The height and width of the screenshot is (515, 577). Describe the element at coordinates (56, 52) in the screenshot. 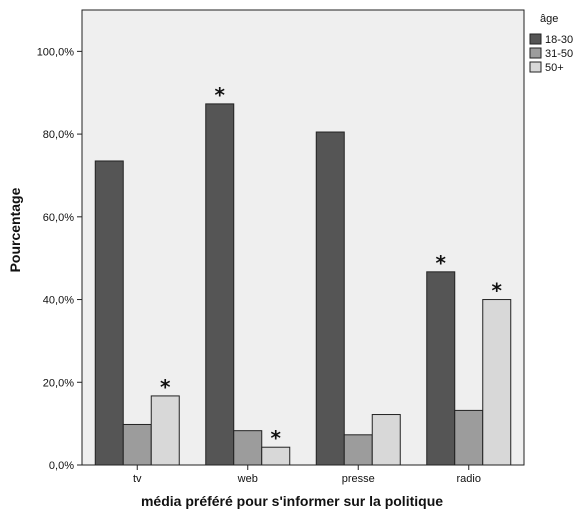

I see `y-tick-label: 100,0%` at that location.